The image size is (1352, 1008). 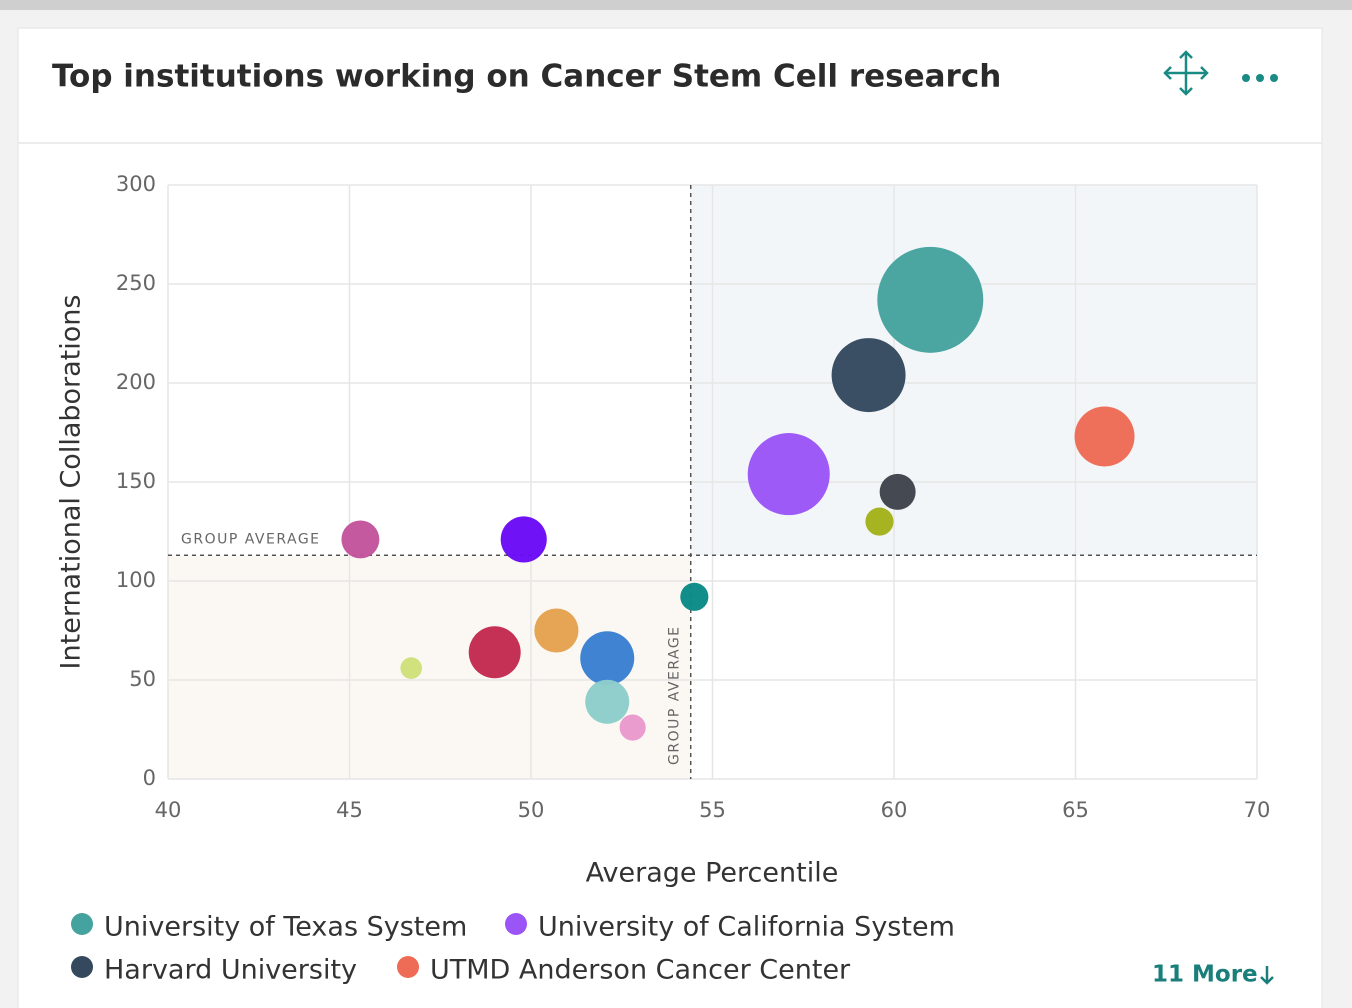 What do you see at coordinates (712, 873) in the screenshot?
I see `x-axis-label: Average Percentile` at bounding box center [712, 873].